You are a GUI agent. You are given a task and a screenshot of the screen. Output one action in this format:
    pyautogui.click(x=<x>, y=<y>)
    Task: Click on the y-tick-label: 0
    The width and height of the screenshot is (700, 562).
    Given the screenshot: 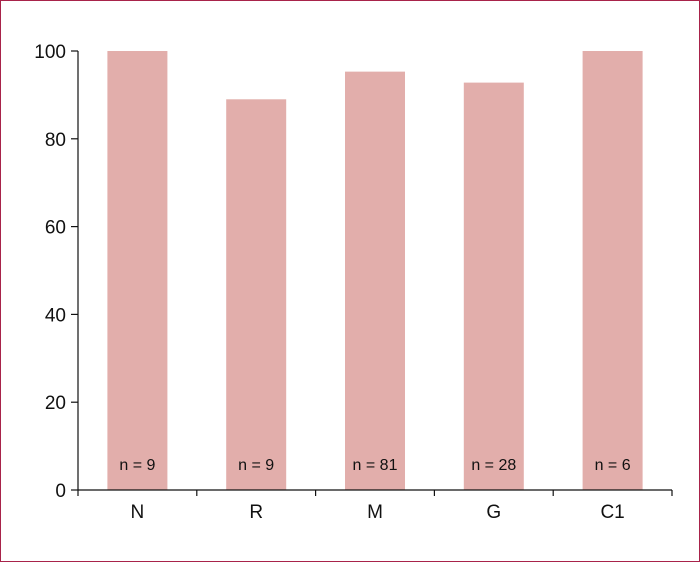 What is the action you would take?
    pyautogui.click(x=60, y=491)
    